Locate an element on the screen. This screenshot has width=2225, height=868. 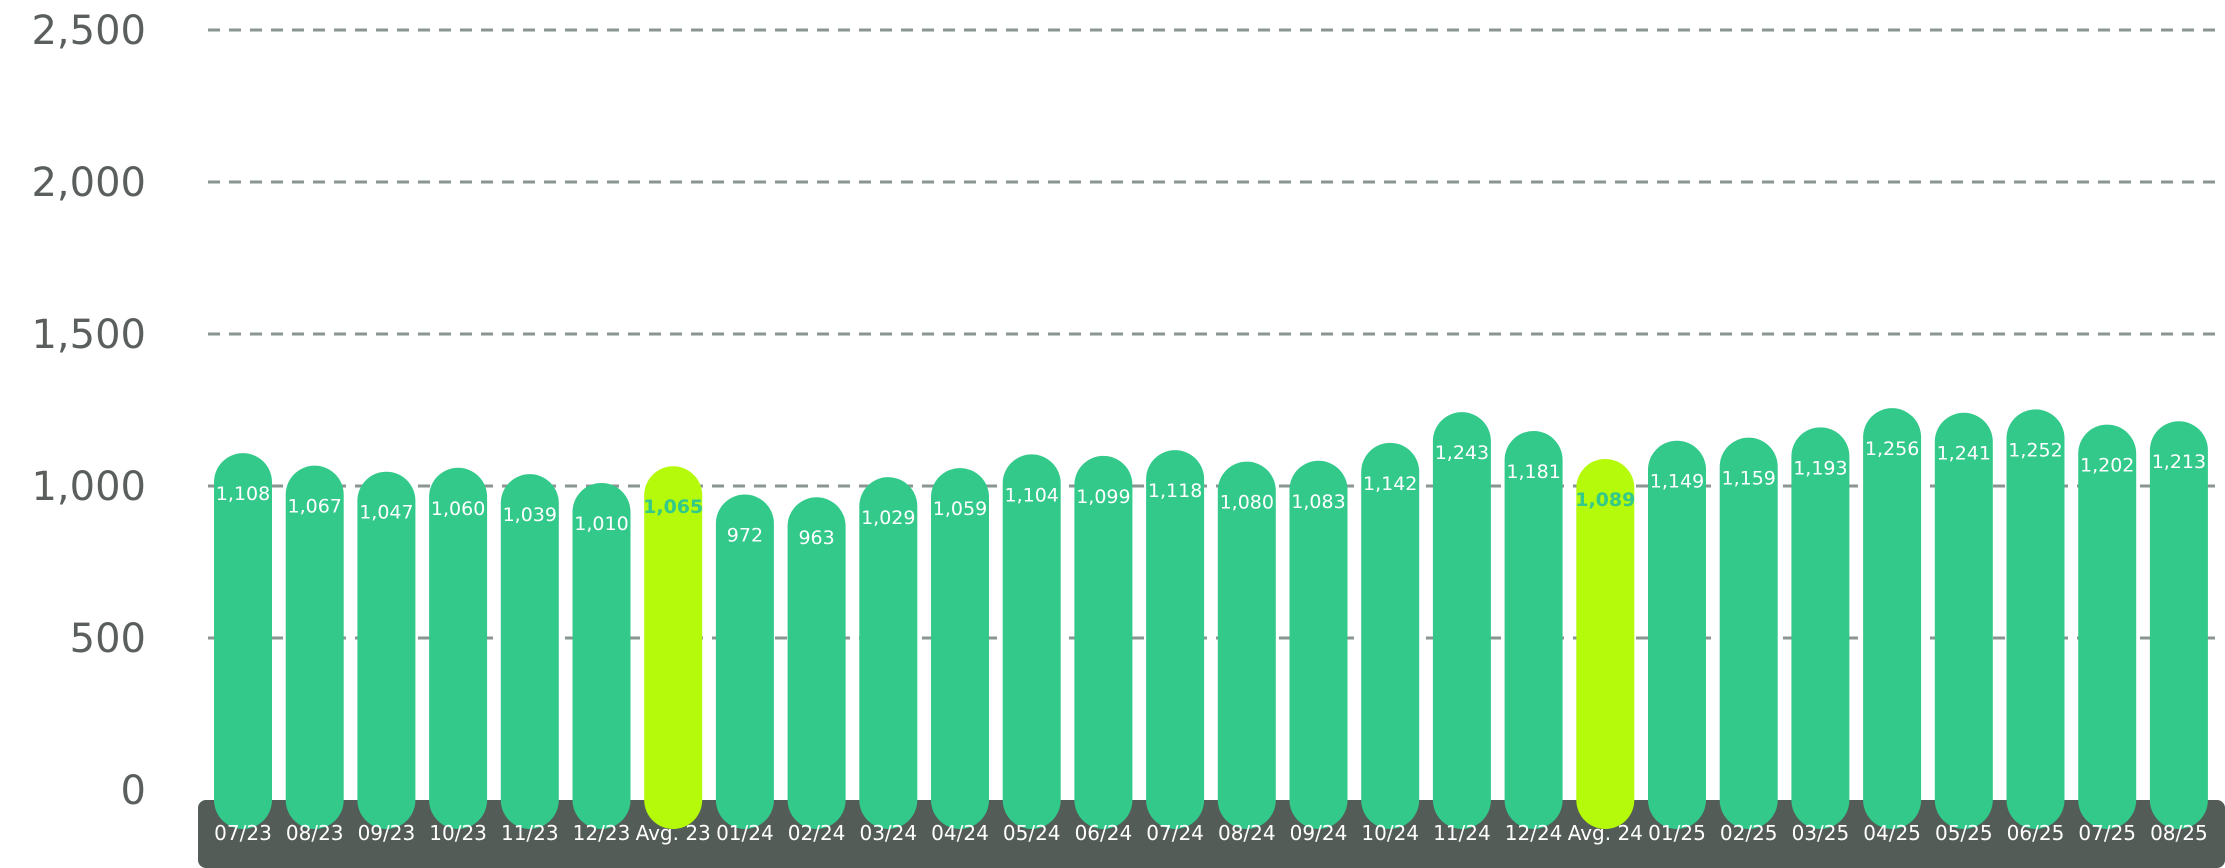
bar-value-label: 1,010 is located at coordinates (601, 524).